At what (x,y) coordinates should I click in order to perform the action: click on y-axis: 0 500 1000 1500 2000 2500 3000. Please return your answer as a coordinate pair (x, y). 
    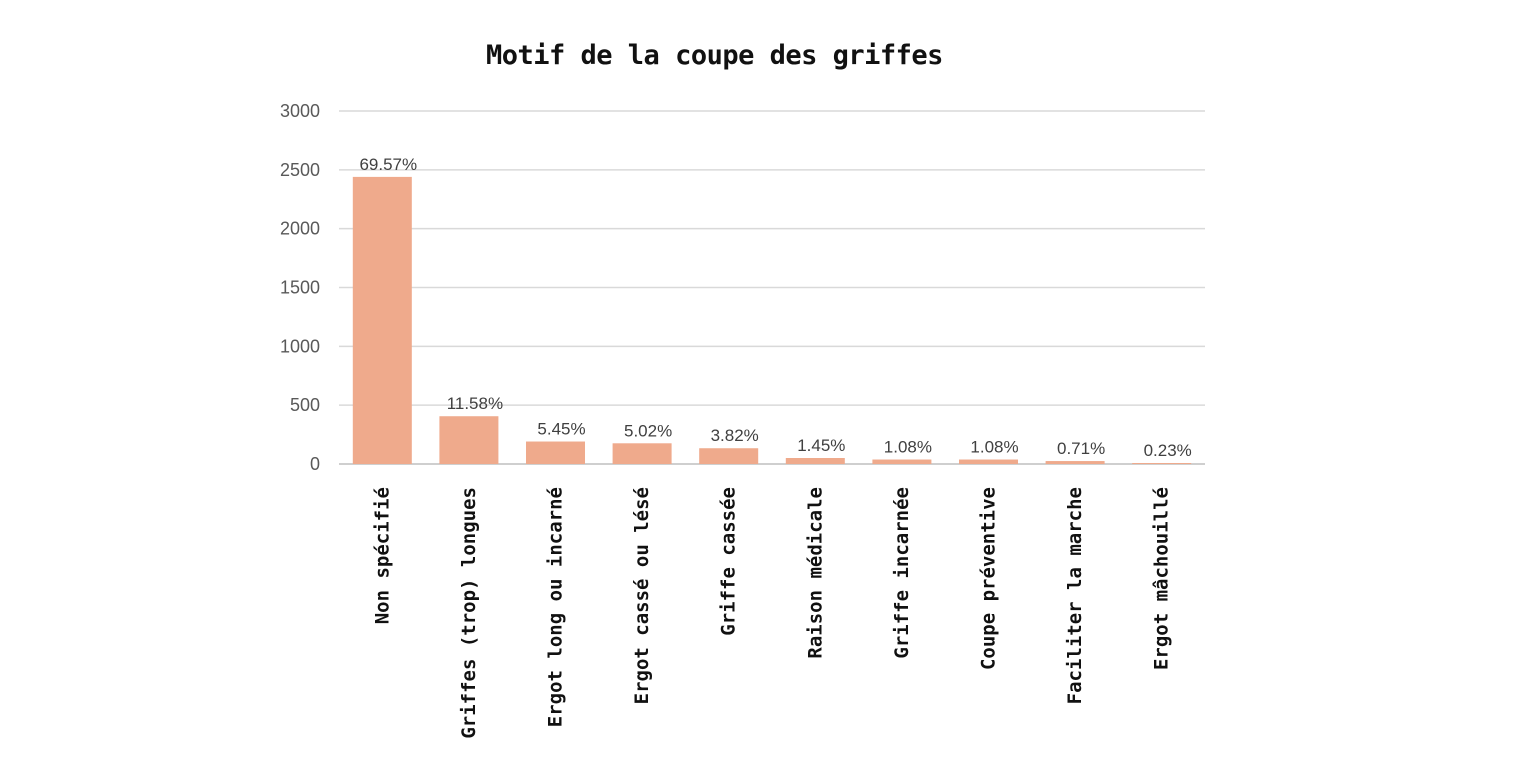
    Looking at the image, I should click on (300, 287).